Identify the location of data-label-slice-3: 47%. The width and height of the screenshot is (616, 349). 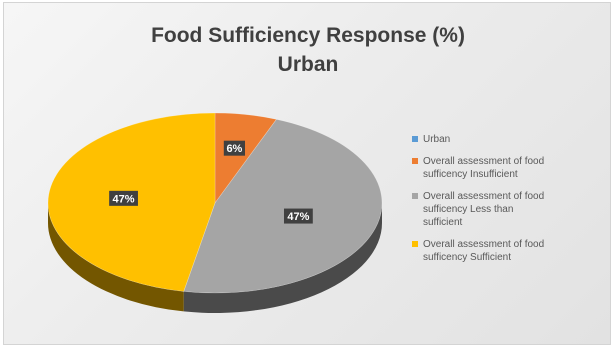
(123, 198).